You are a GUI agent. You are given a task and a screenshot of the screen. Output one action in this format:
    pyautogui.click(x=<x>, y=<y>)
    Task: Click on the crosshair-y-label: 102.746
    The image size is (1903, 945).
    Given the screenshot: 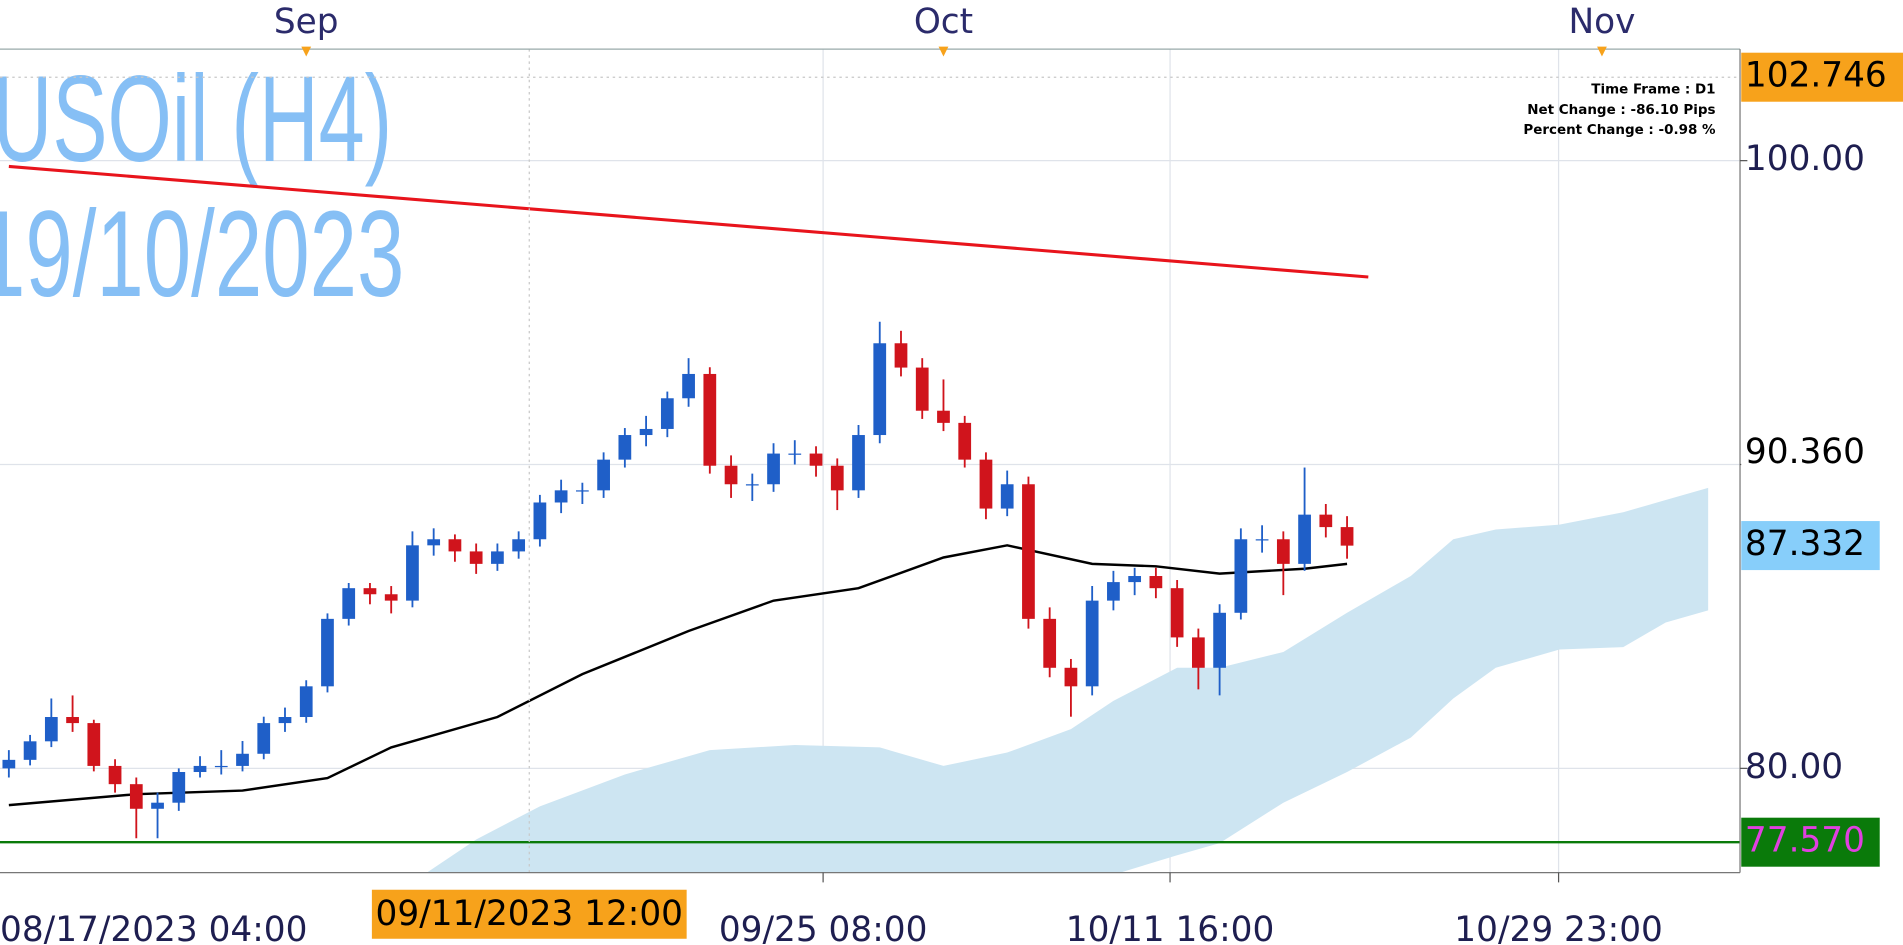 What is the action you would take?
    pyautogui.click(x=1816, y=76)
    